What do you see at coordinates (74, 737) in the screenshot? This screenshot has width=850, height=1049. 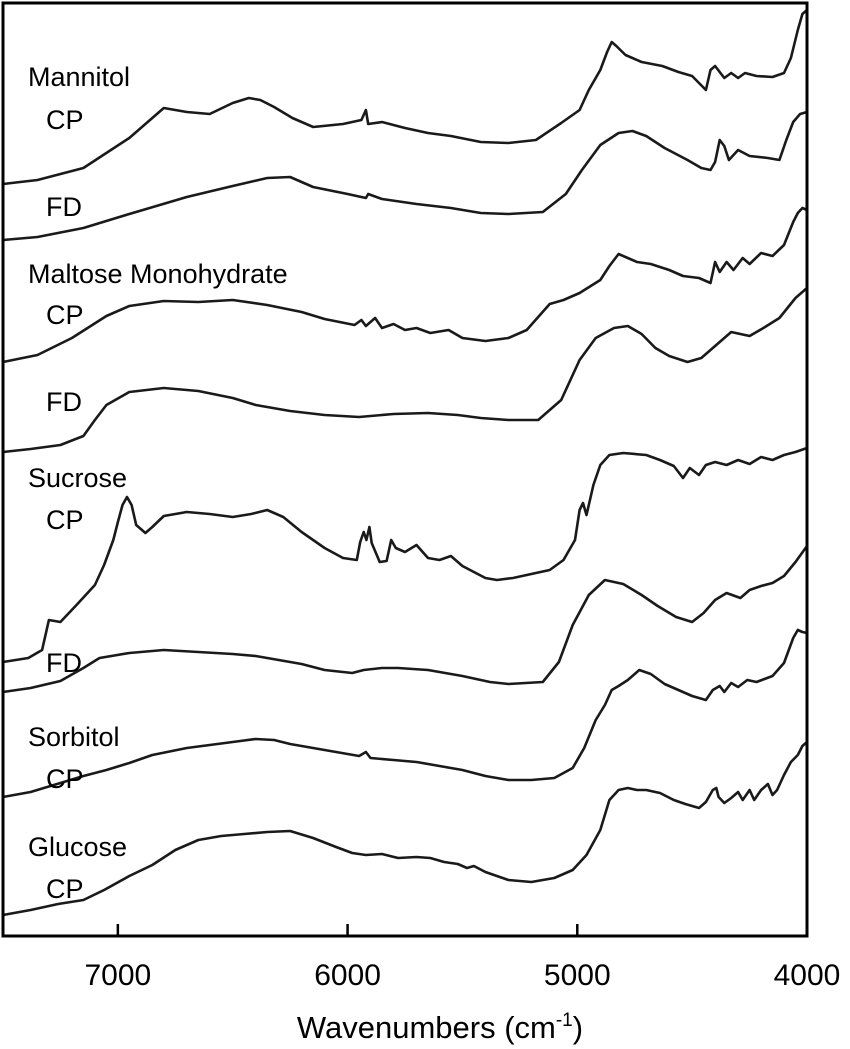 I see `series-group-label: Sorbitol` at bounding box center [74, 737].